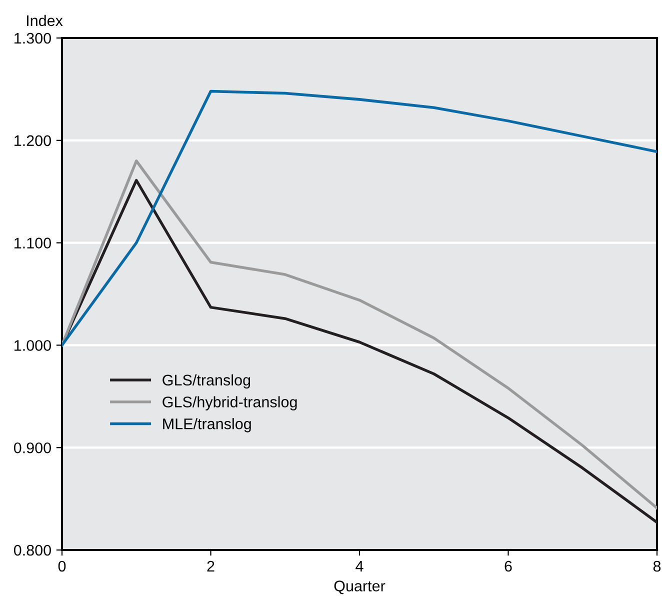  What do you see at coordinates (360, 587) in the screenshot?
I see `x-axis-title: Quarter` at bounding box center [360, 587].